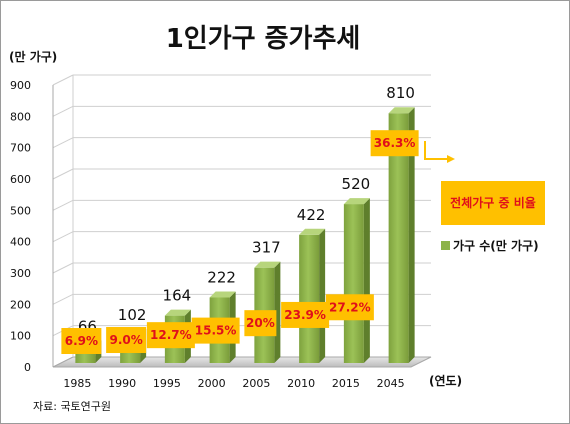  I want to click on y-tick-labels: 0 100 200 300 400 500 600 700 800 900, so click(20, 226).